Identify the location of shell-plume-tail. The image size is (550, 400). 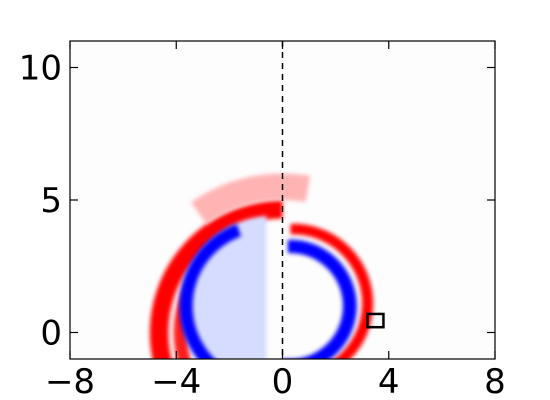
(251, 198).